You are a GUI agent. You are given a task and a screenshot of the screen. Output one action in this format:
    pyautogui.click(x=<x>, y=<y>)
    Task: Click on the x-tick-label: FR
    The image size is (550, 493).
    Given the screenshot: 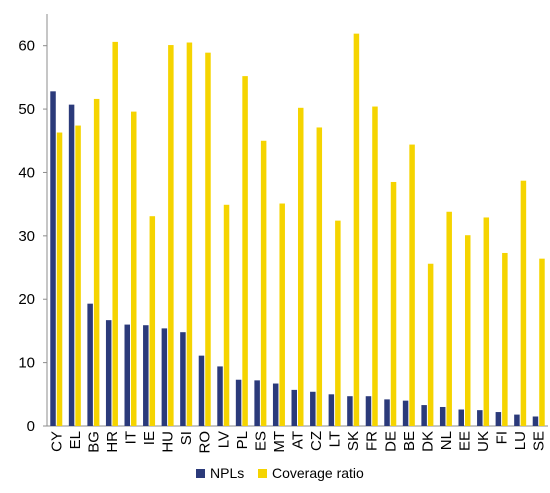 What is the action you would take?
    pyautogui.click(x=372, y=441)
    